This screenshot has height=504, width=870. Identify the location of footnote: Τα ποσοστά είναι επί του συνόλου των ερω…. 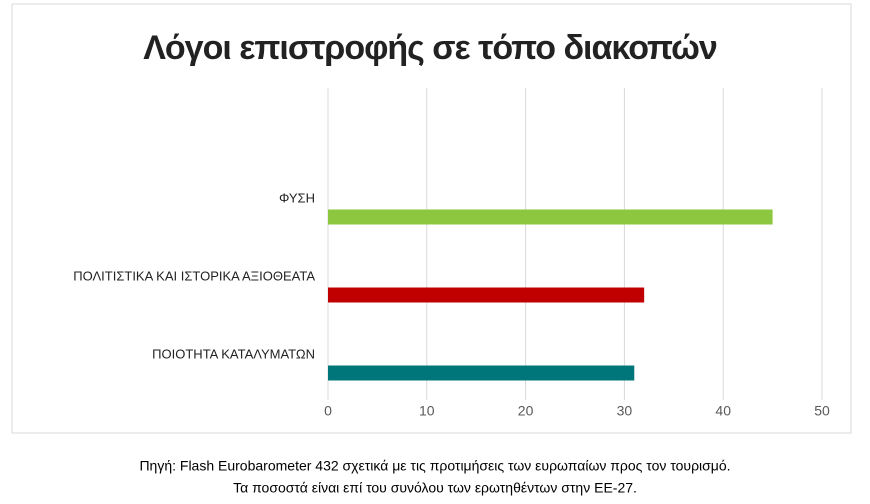
(435, 488).